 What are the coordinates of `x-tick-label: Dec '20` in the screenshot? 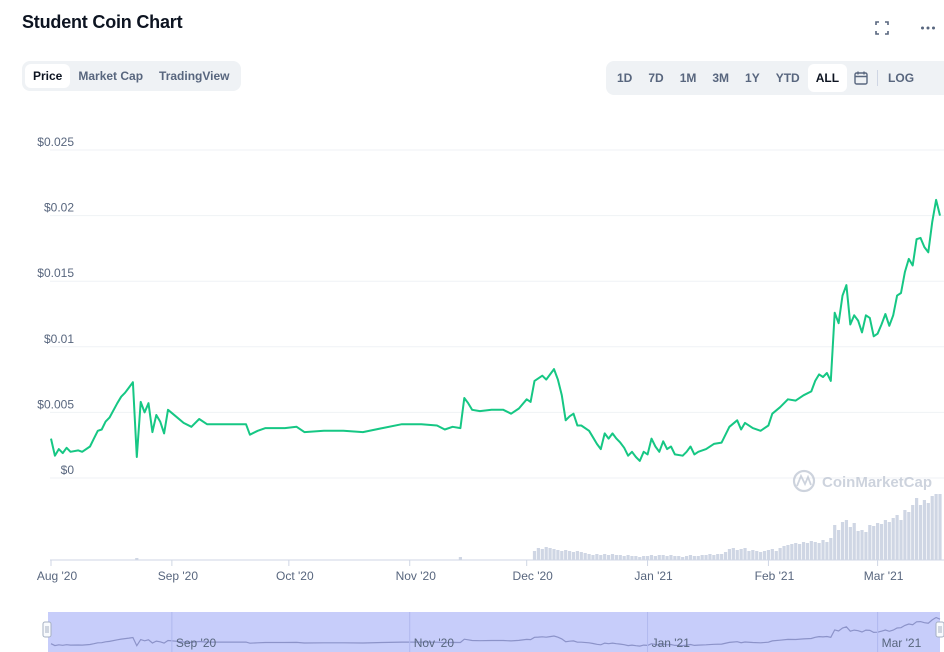 It's located at (533, 576).